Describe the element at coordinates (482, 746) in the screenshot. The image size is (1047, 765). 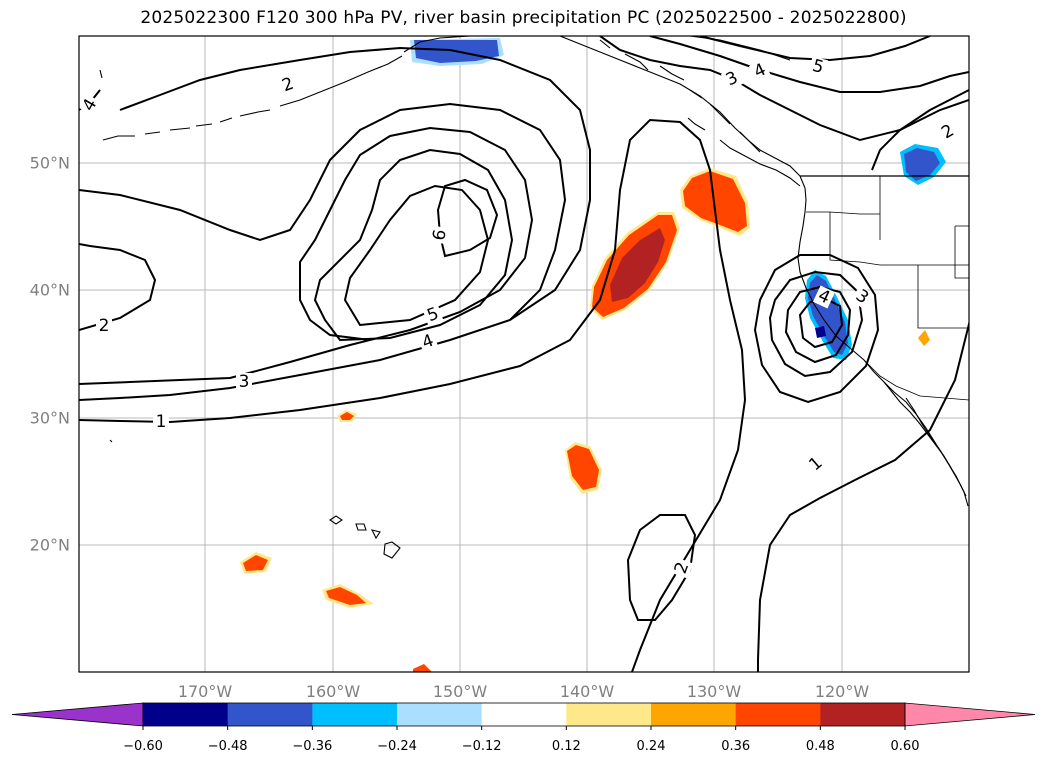
I see `colorbar-tick-label: −0.12` at that location.